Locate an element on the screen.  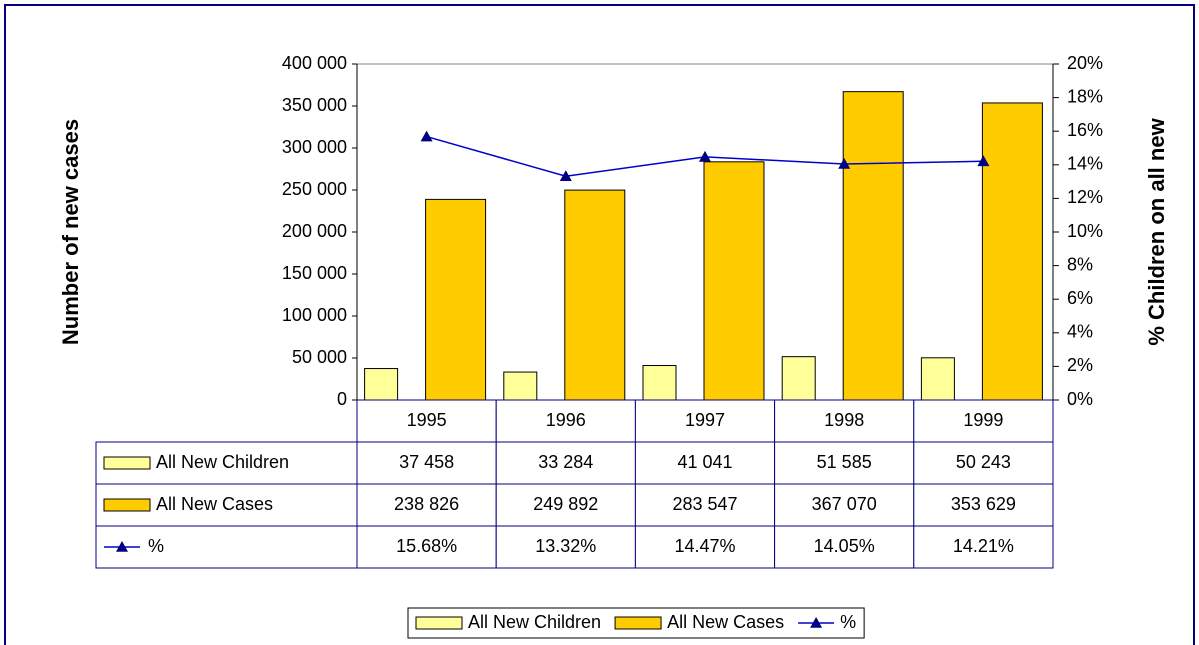
legend-key-marker is located at coordinates (816, 622).